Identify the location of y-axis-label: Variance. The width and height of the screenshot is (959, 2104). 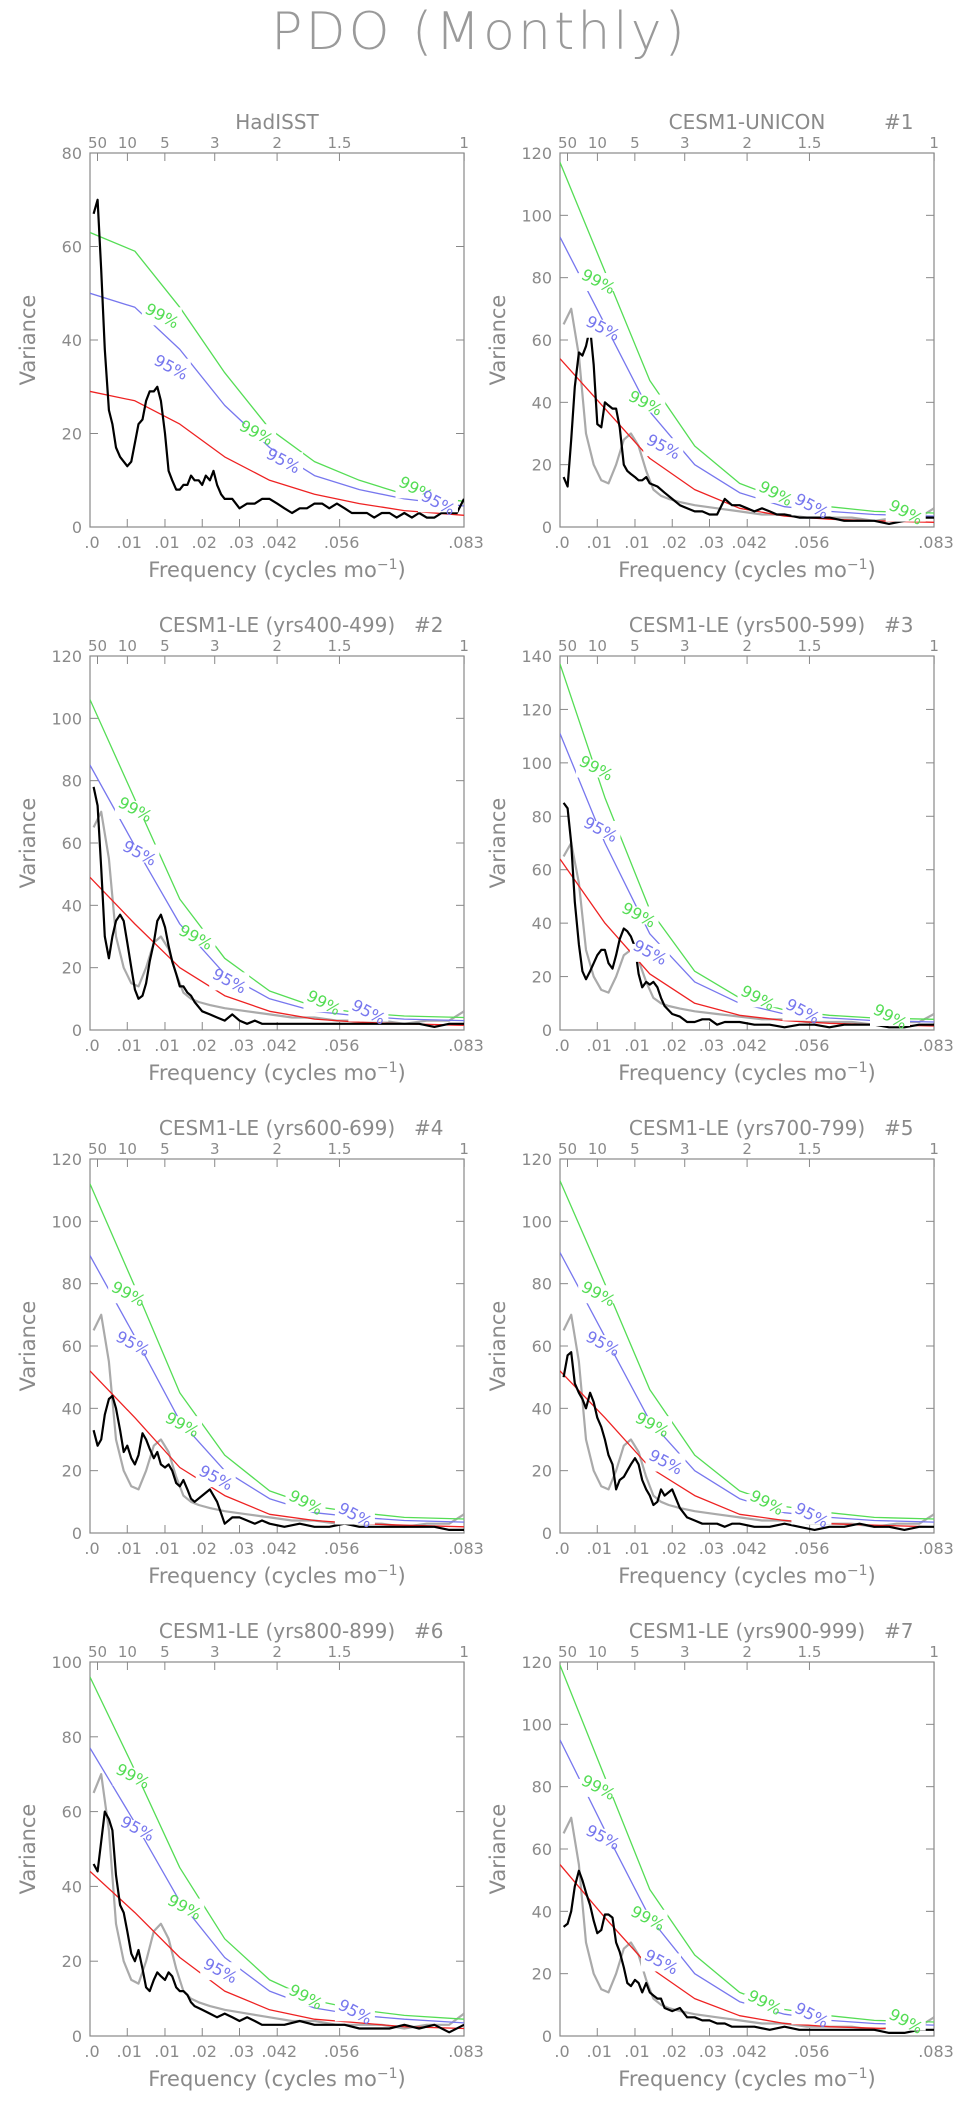
(28, 843).